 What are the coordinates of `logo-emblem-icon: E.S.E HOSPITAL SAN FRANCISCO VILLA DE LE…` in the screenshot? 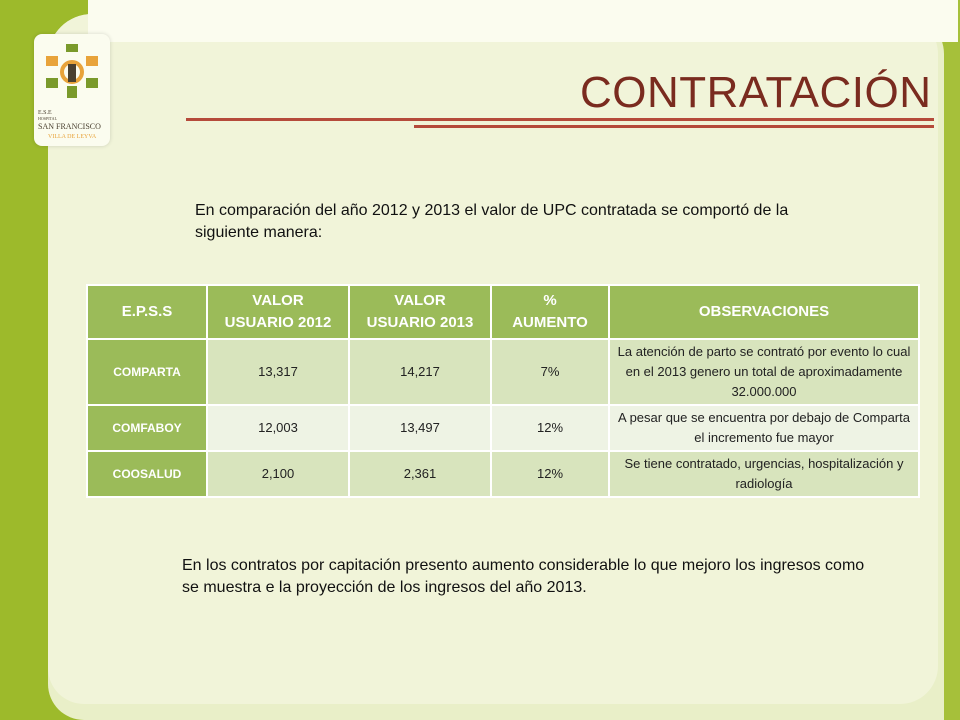 It's located at (69, 92).